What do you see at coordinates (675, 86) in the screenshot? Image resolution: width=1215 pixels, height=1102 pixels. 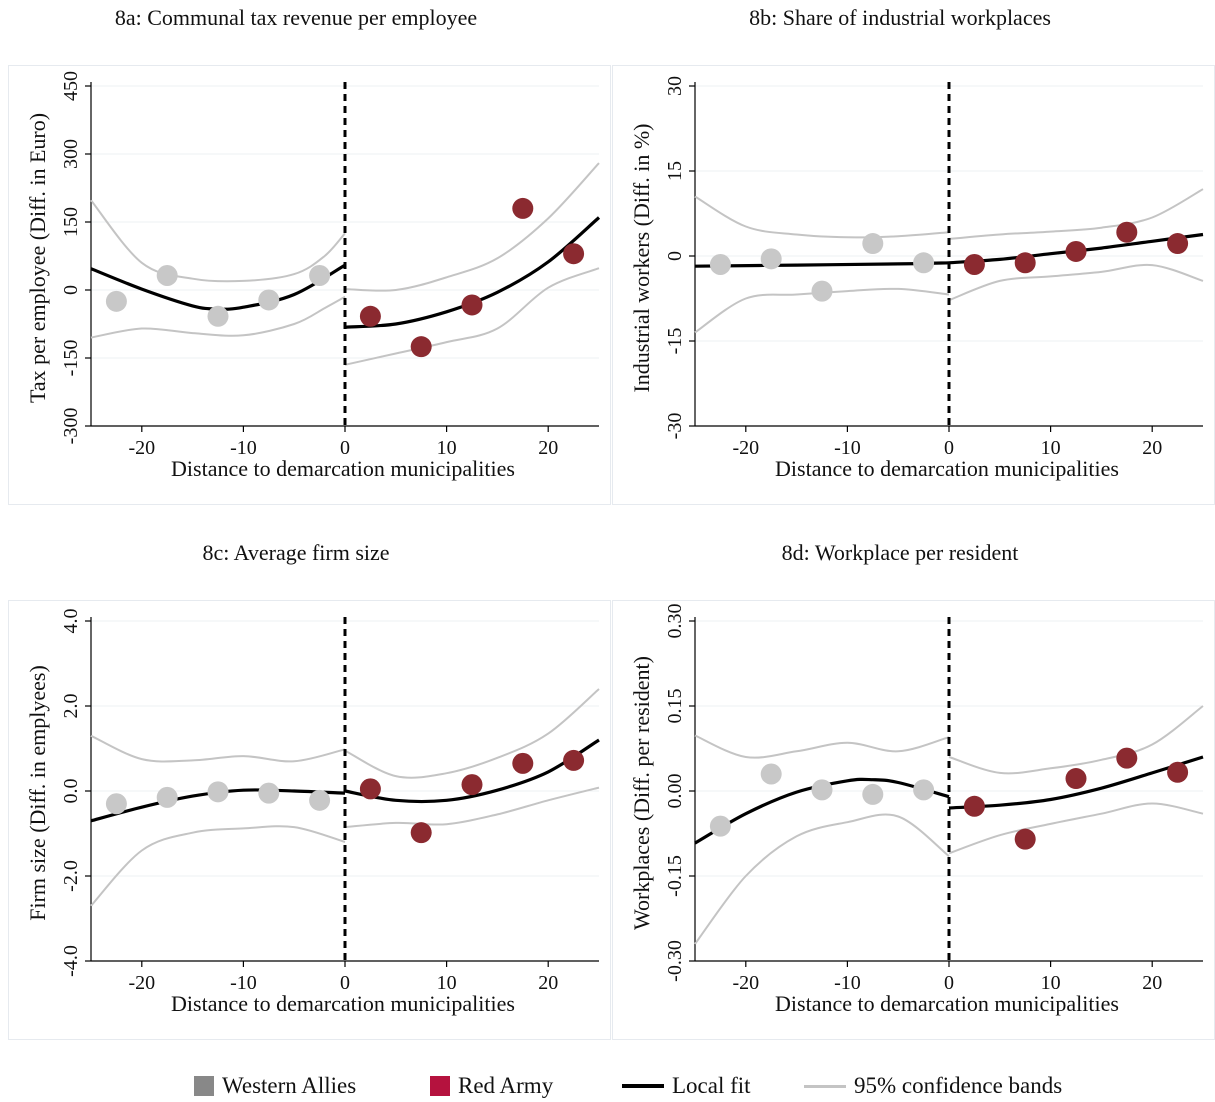 I see `y-tick-label: 30` at bounding box center [675, 86].